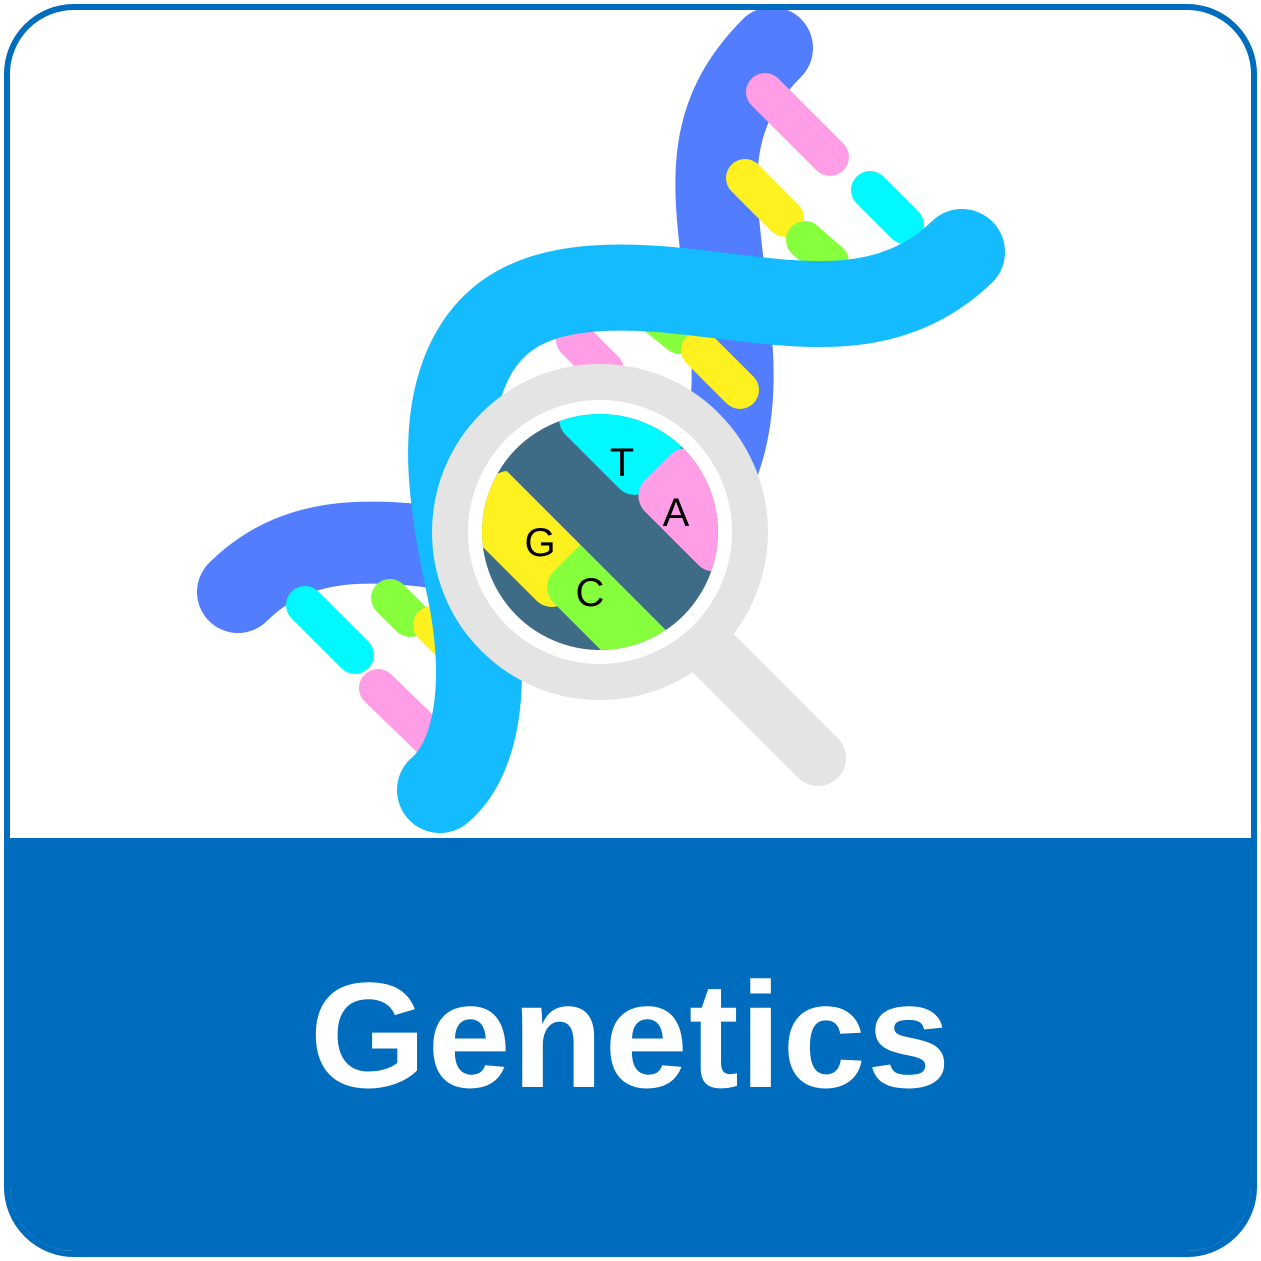 This screenshot has width=1261, height=1261. I want to click on dna-base-pairs-upper, so click(740, 241).